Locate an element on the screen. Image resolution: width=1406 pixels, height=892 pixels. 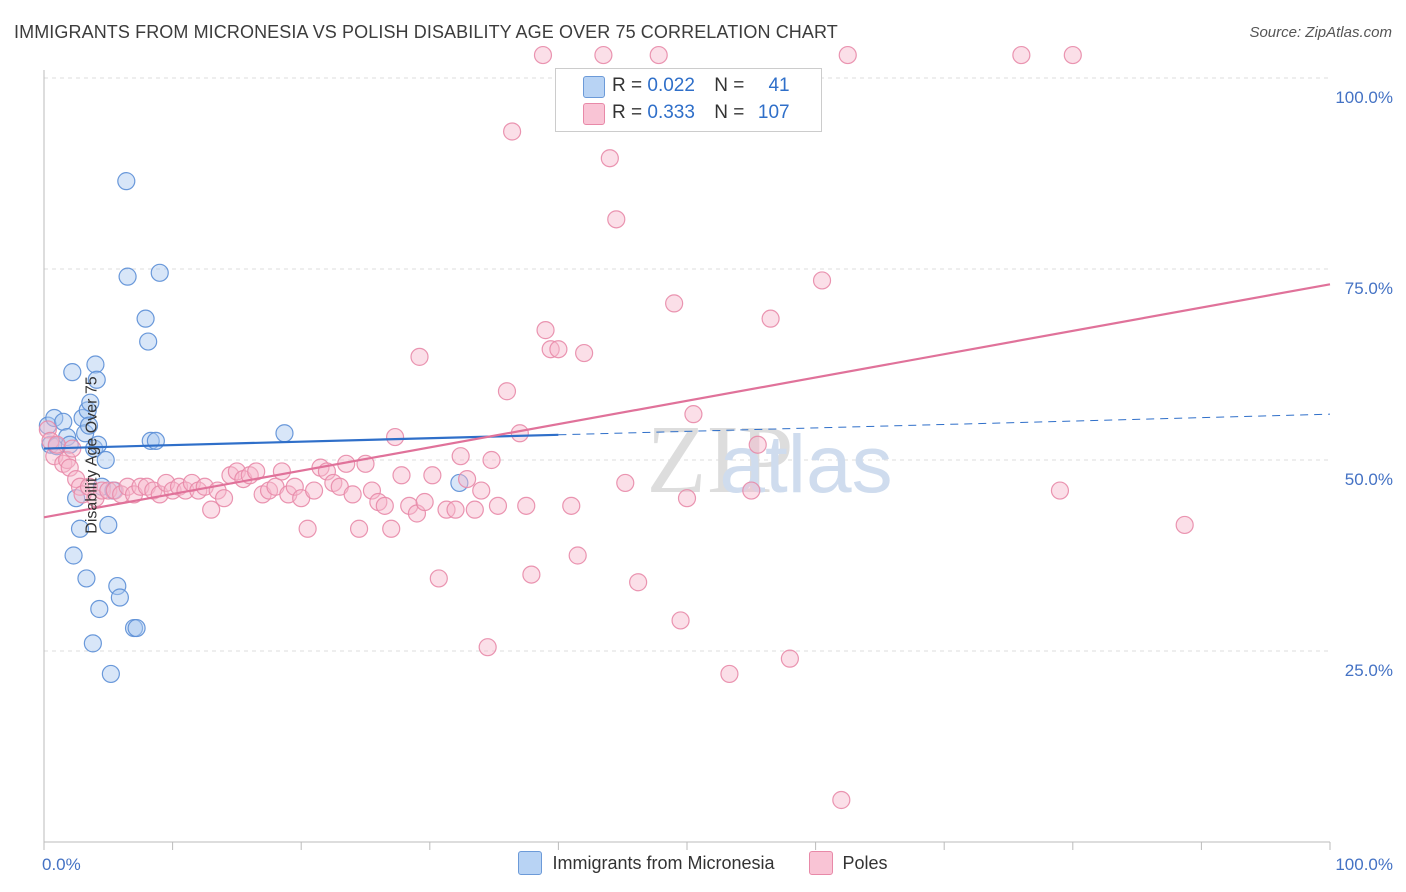
legend-swatch-poles is located at coordinates (820, 863).